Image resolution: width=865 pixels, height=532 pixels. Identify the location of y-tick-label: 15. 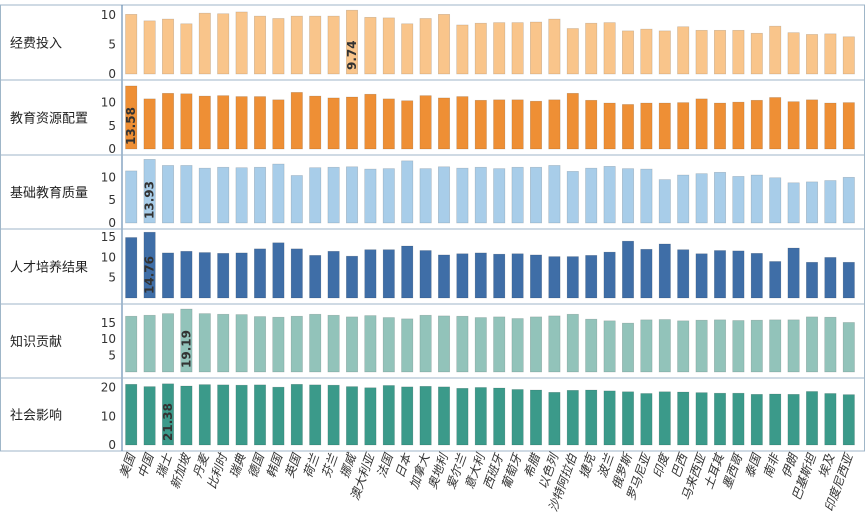
(108, 237).